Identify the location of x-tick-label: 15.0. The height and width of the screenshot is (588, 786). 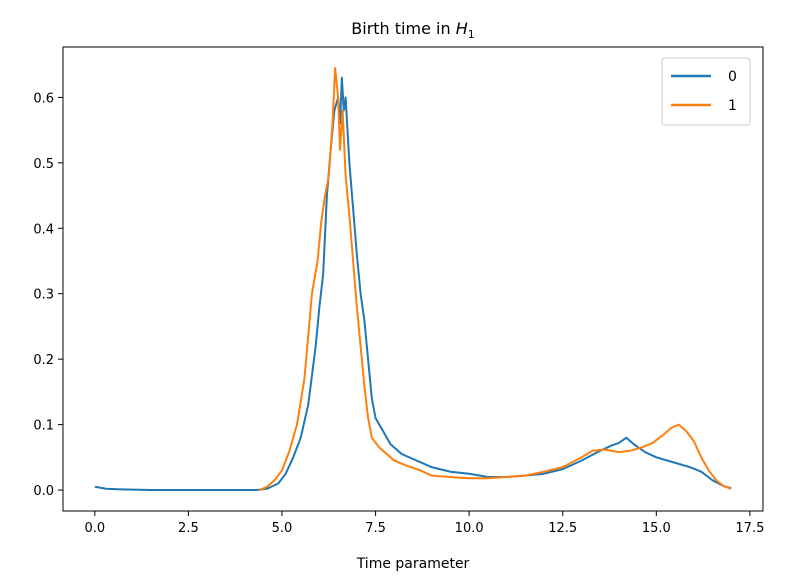
(656, 528).